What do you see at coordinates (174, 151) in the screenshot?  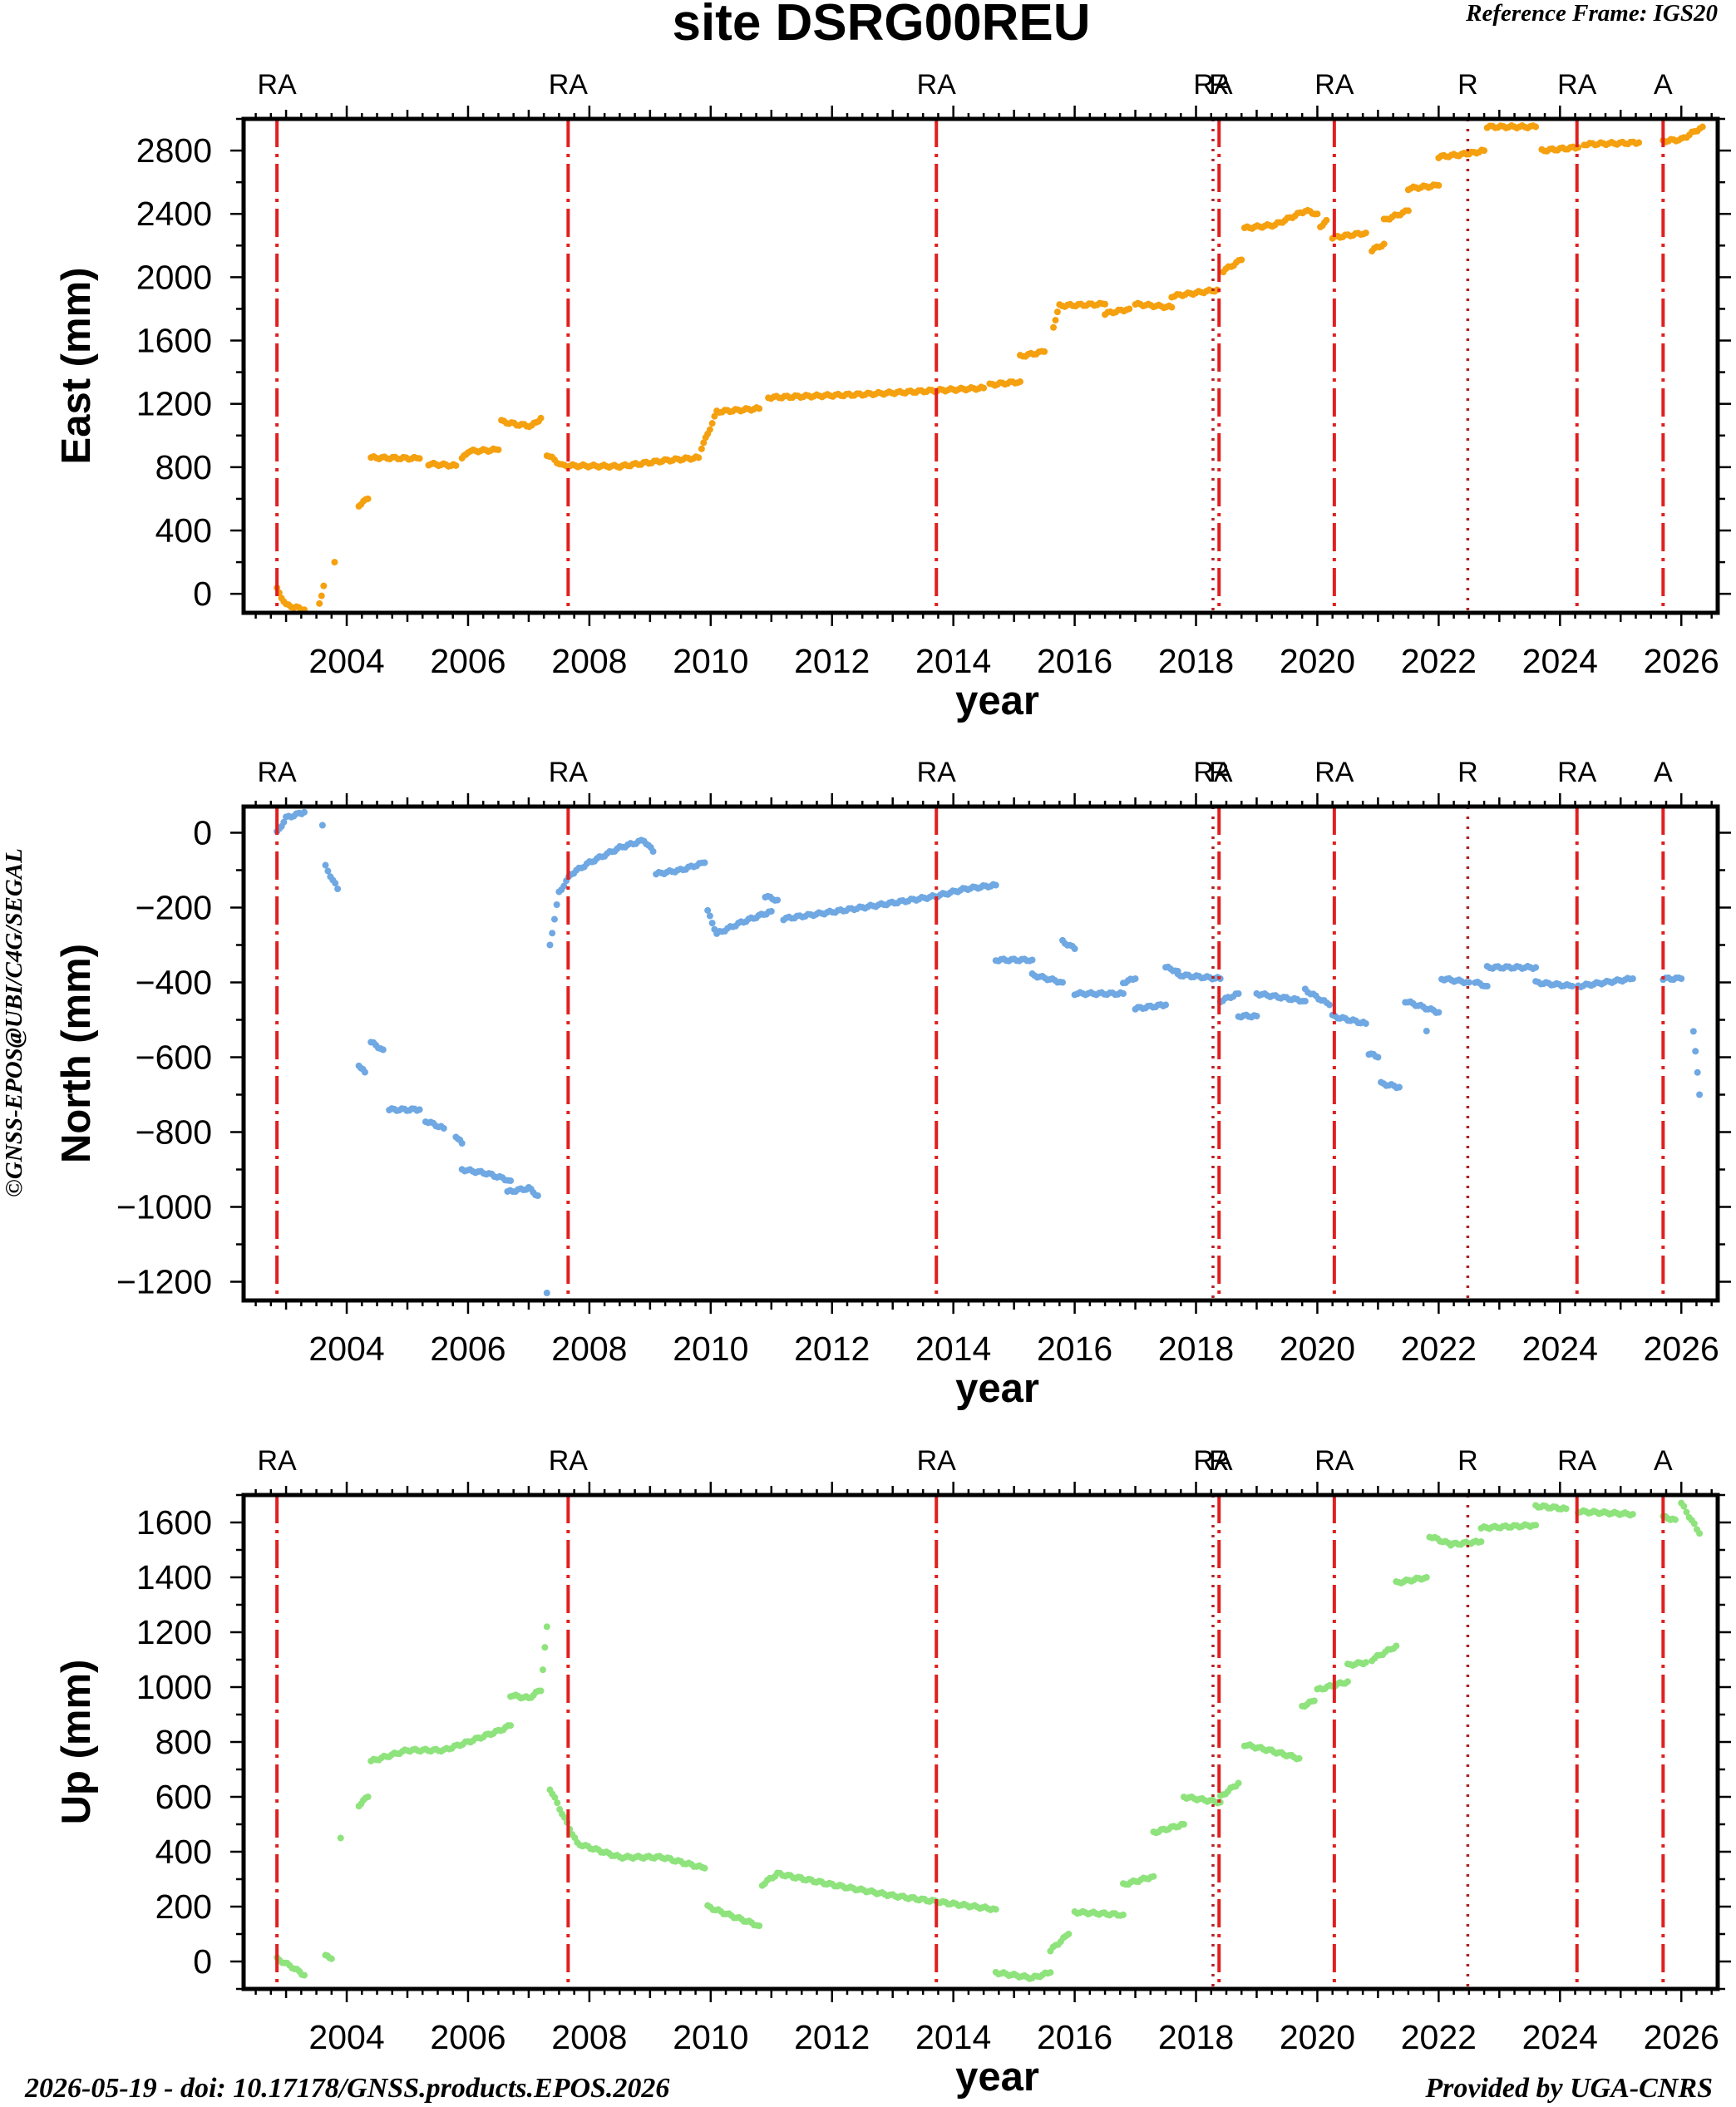 I see `y-tick-label: 2800` at bounding box center [174, 151].